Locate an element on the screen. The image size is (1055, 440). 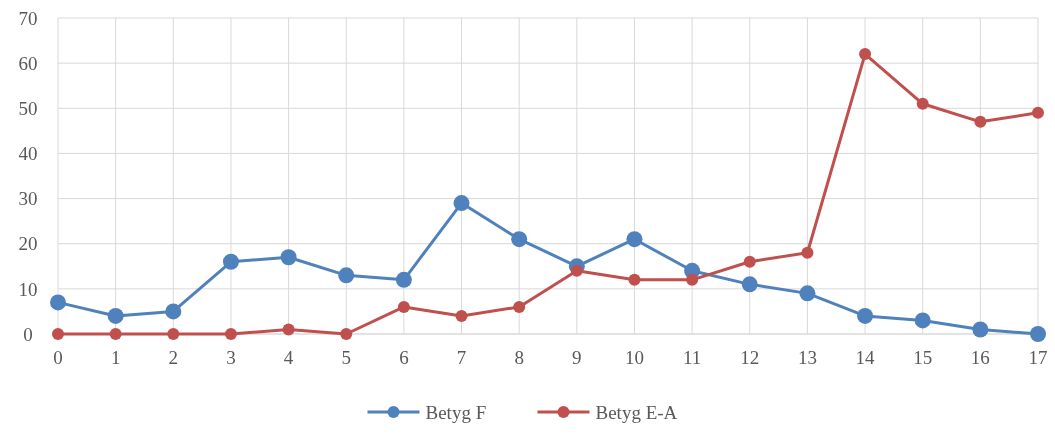
x-tick-label: 5 is located at coordinates (346, 357).